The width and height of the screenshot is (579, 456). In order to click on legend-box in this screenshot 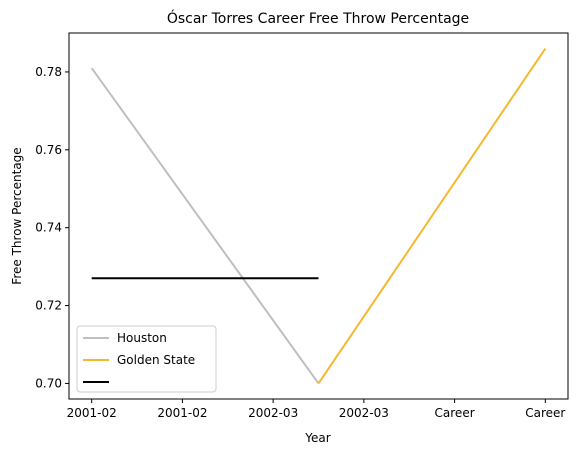, I will do `click(146, 359)`.